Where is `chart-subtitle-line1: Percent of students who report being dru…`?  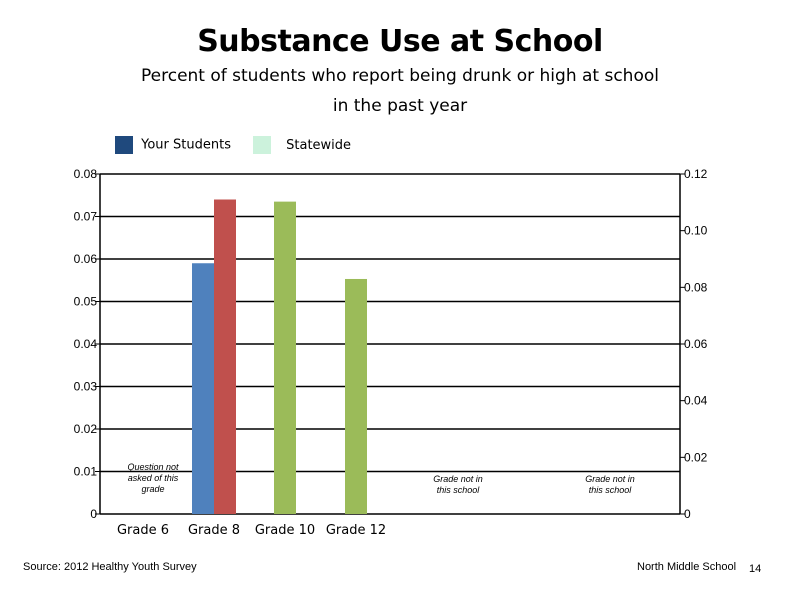 chart-subtitle-line1: Percent of students who report being dru… is located at coordinates (400, 76).